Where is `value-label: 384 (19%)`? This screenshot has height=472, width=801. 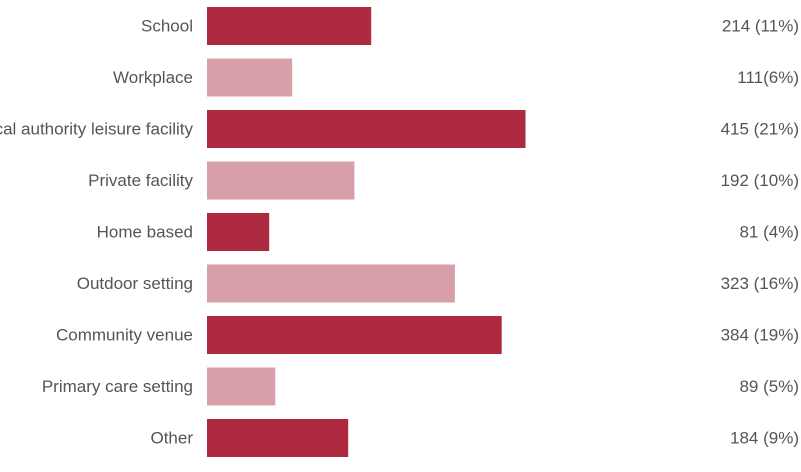
value-label: 384 (19%) is located at coordinates (760, 335).